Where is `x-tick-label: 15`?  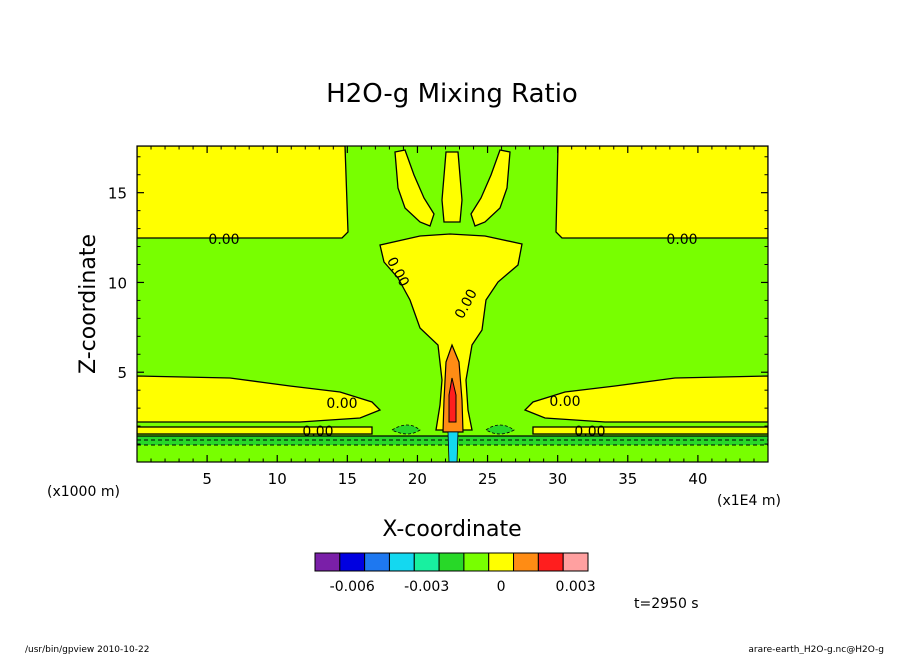 x-tick-label: 15 is located at coordinates (347, 479).